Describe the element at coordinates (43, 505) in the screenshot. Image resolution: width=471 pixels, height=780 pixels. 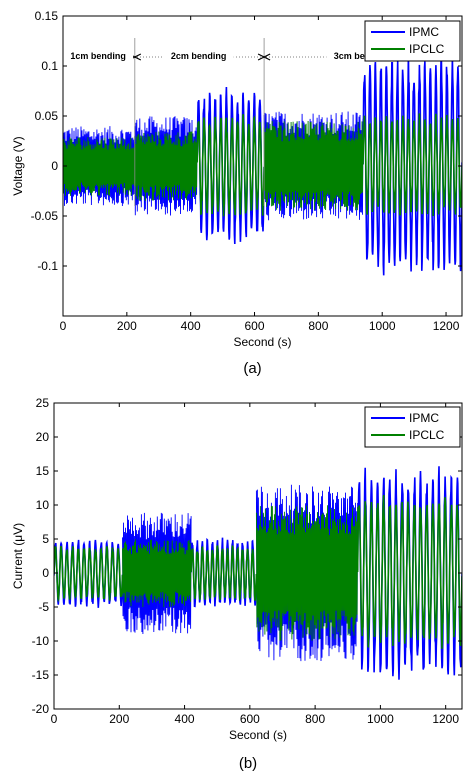
I see `y-tick-label: 10` at that location.